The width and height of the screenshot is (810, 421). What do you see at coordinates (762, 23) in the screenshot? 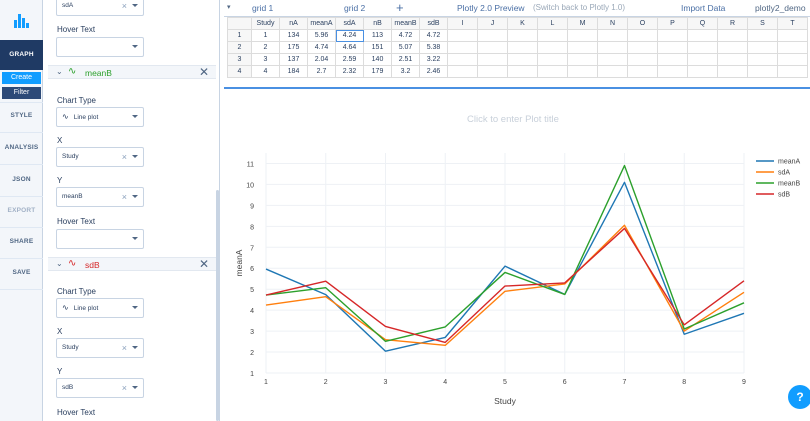
I see `column-header: S` at bounding box center [762, 23].